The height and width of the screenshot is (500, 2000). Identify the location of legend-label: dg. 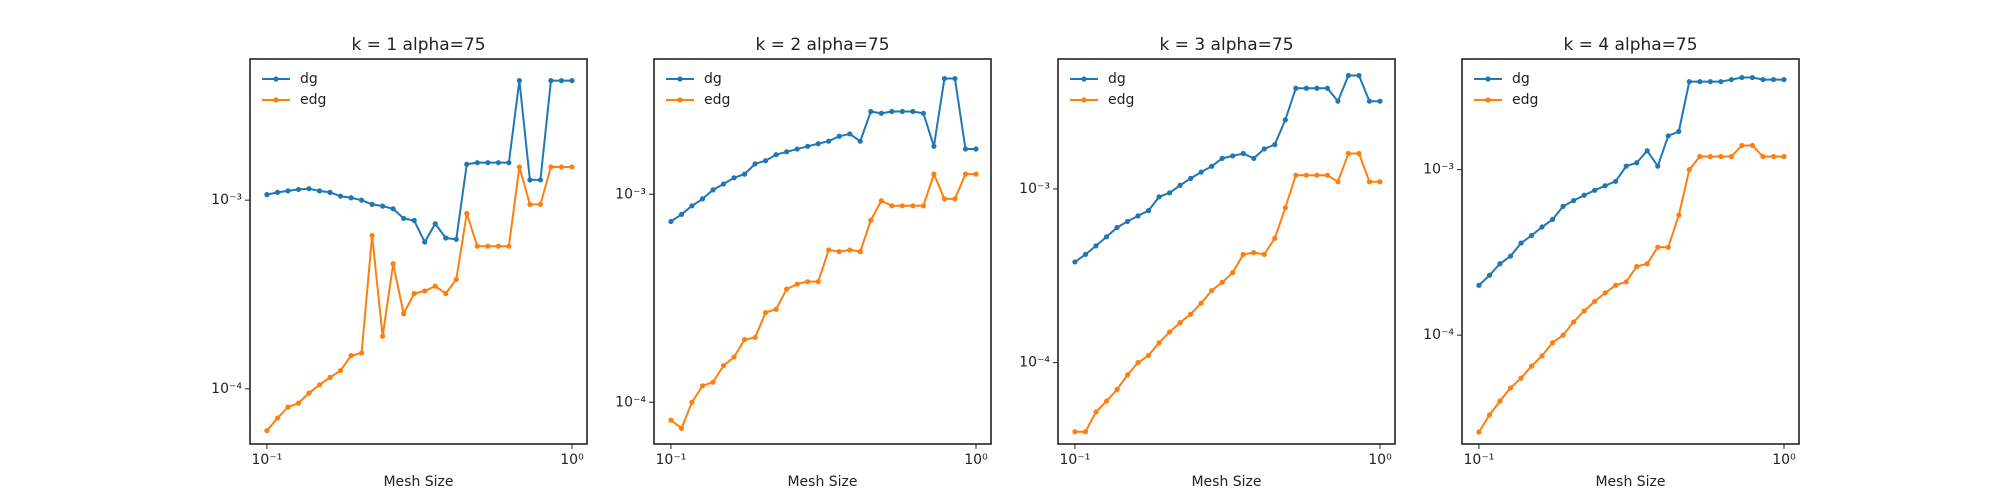
(1117, 79).